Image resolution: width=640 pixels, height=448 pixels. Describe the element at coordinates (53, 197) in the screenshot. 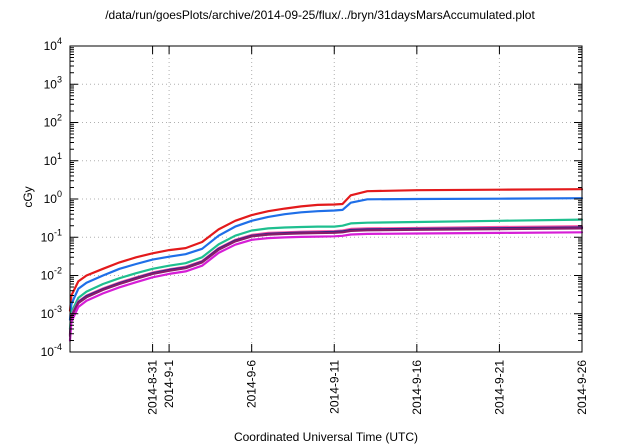

I see `y-tick-label: 10⁰` at that location.